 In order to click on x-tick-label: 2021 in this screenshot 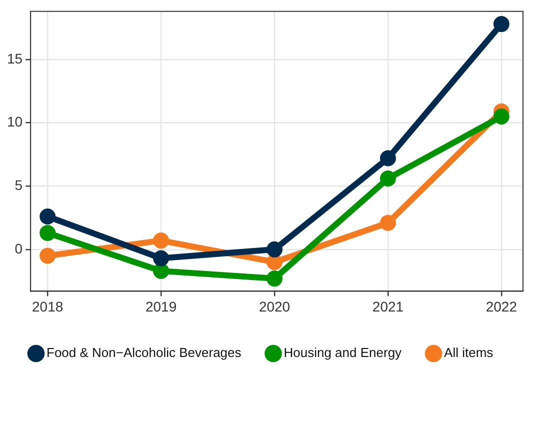, I will do `click(388, 306)`.